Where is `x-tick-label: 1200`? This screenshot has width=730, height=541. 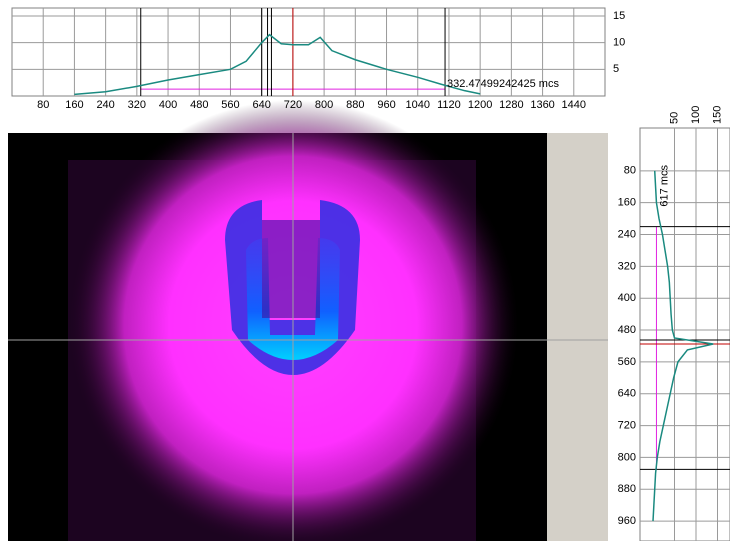
x-tick-label: 1200 is located at coordinates (480, 105).